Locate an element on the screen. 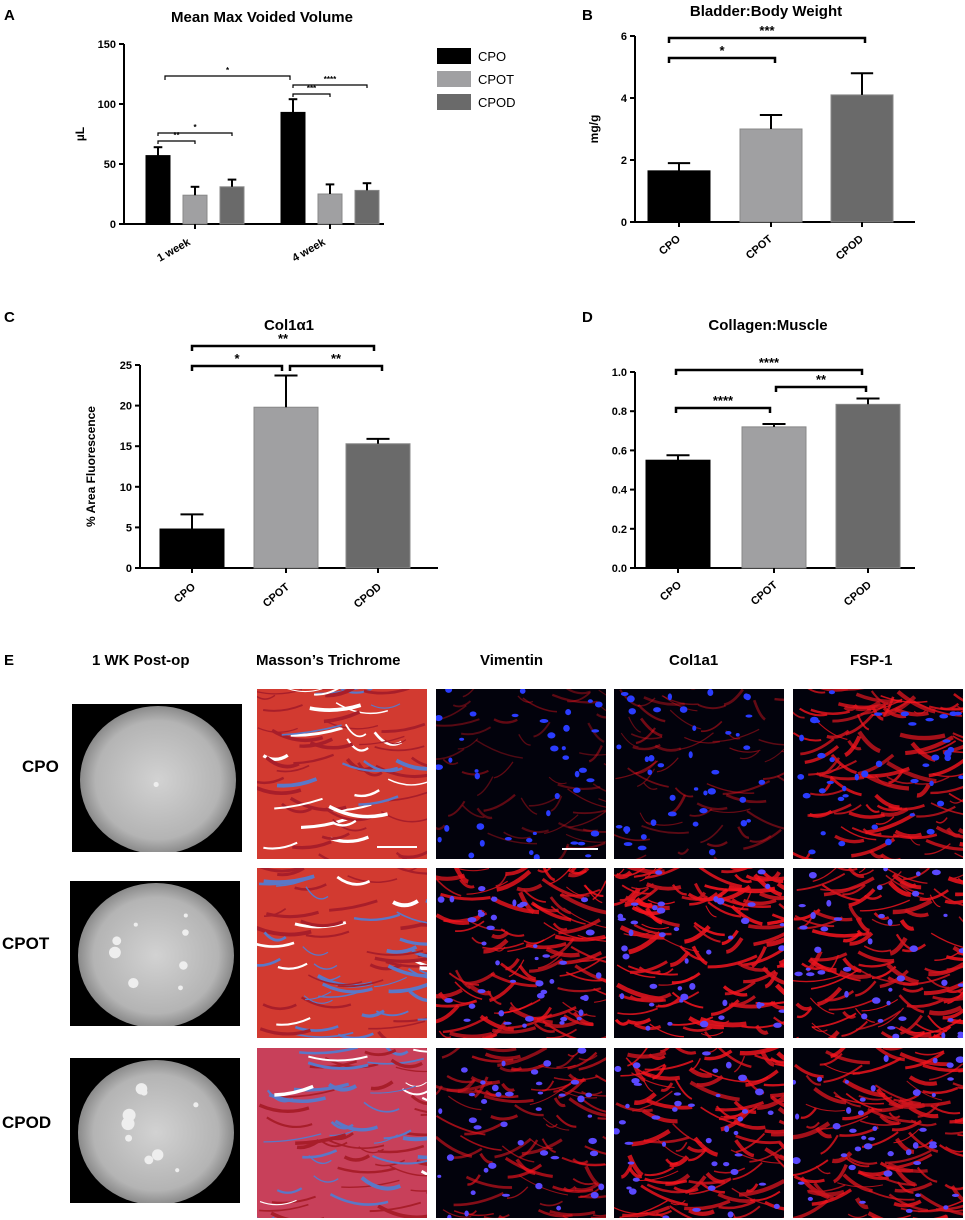 Image resolution: width=965 pixels, height=1220 pixels. legend-swatch-cpot is located at coordinates (454, 79).